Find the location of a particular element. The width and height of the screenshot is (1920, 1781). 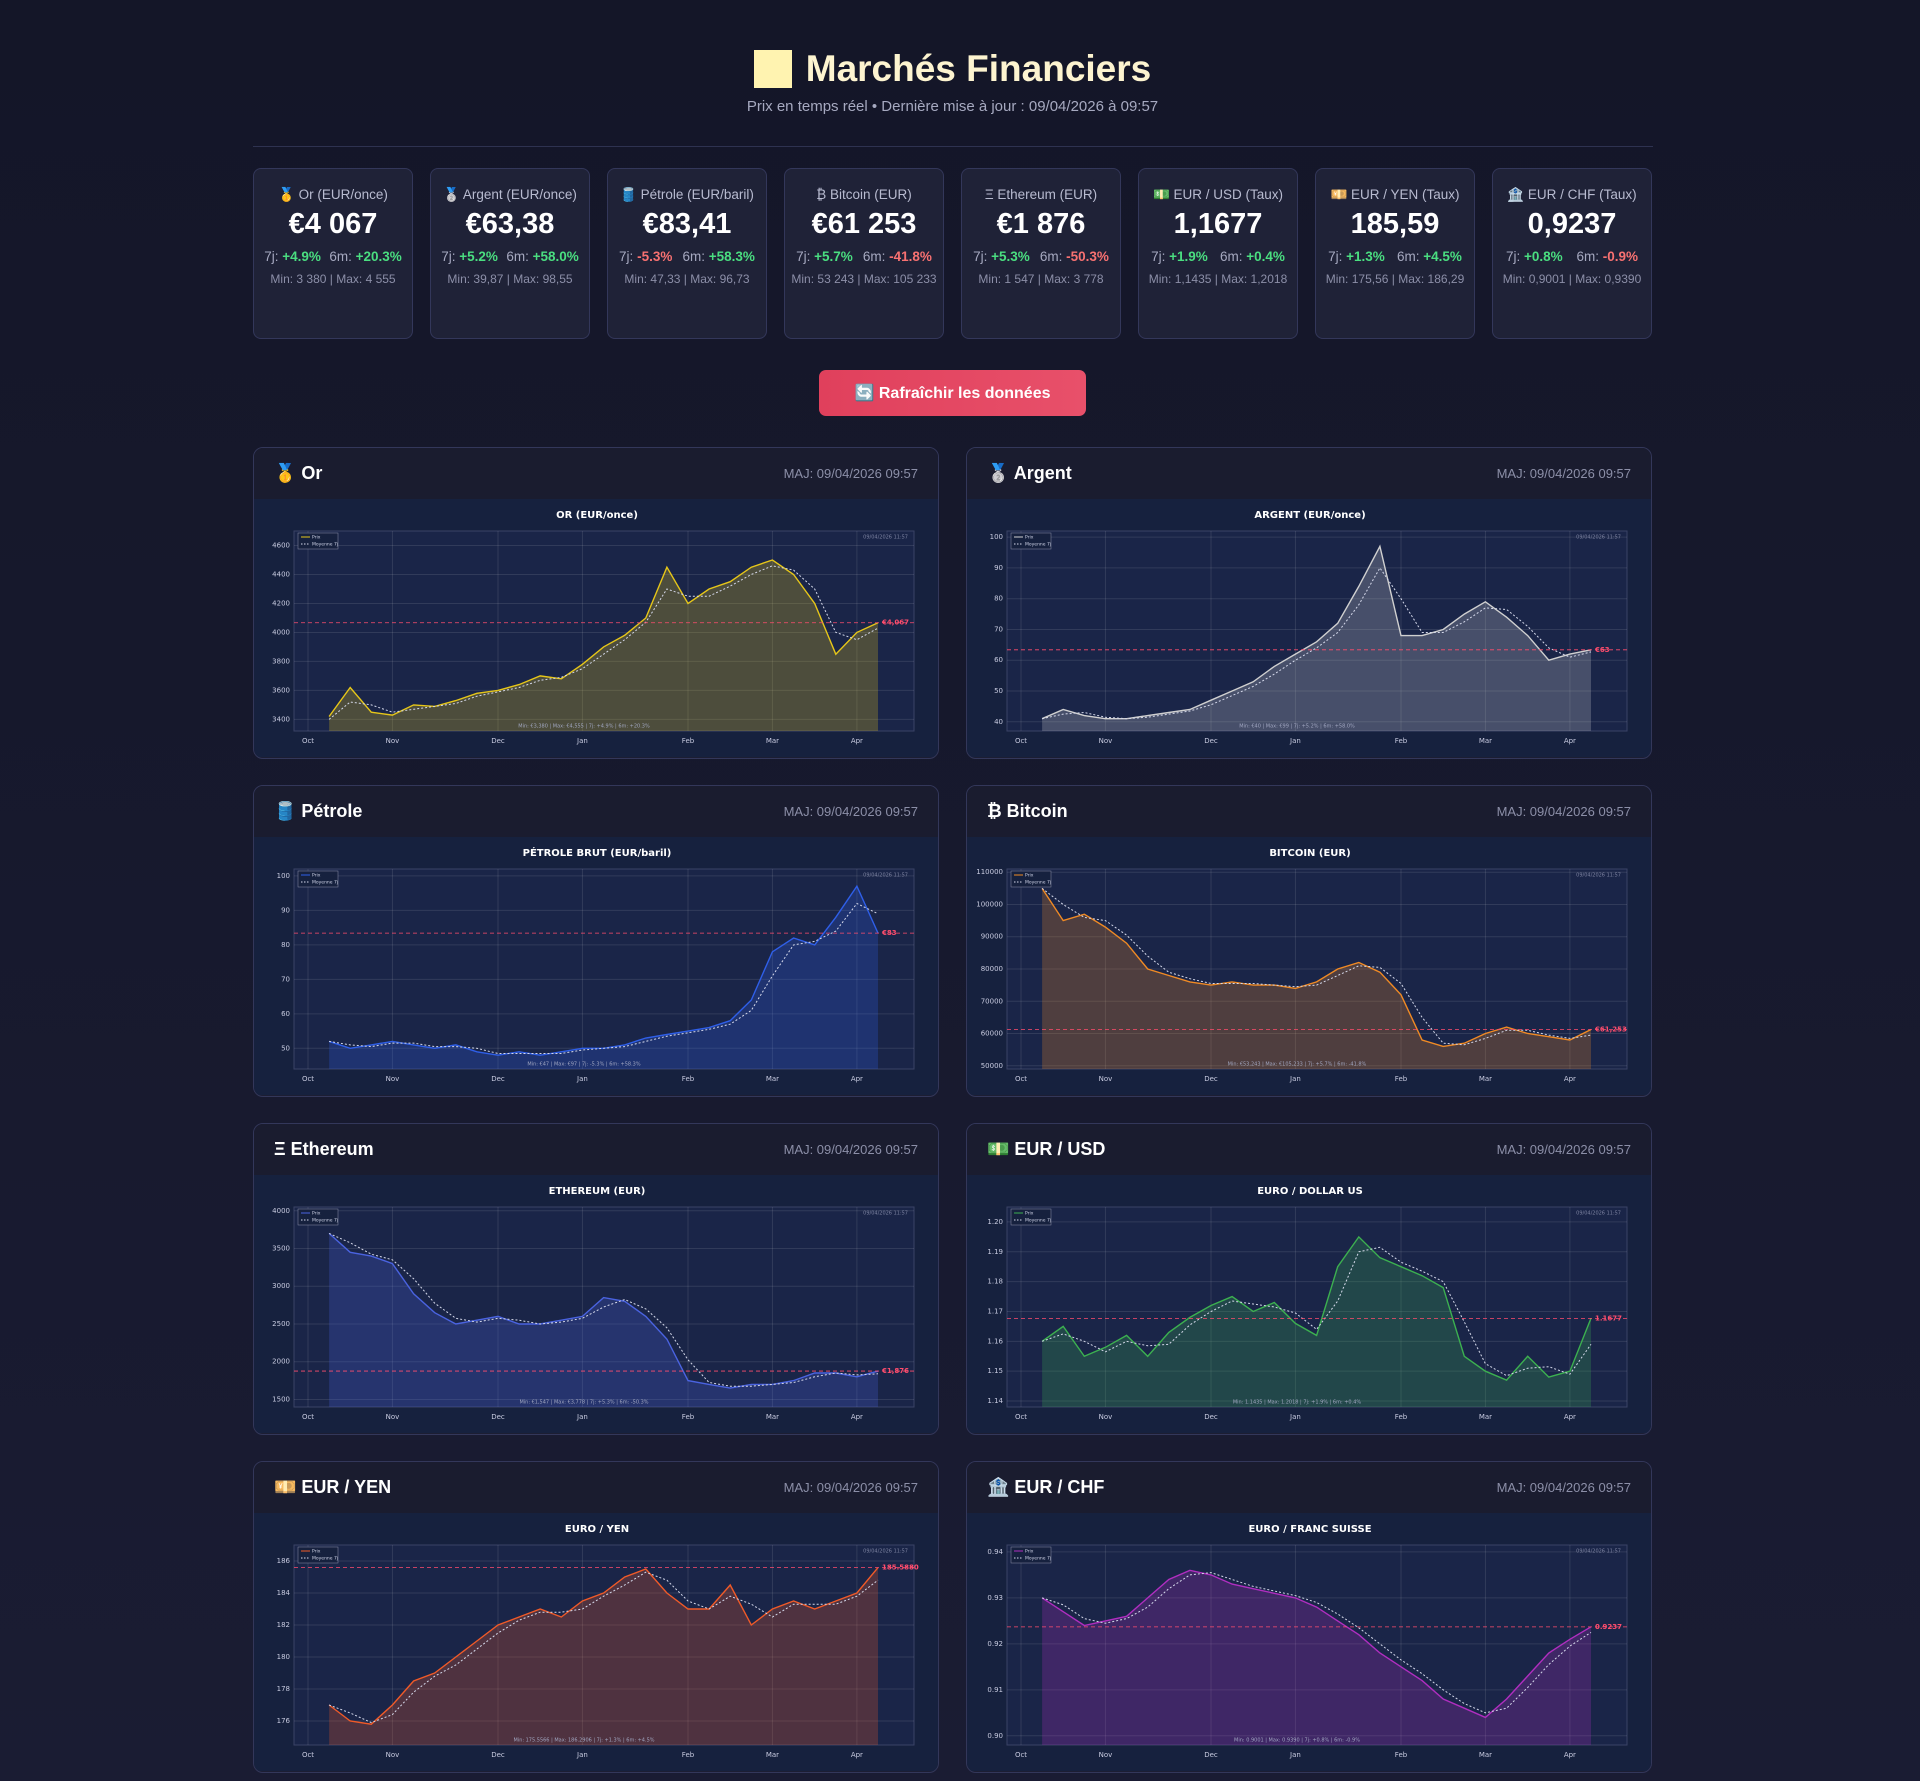

change-value: +58.0% is located at coordinates (555, 256).